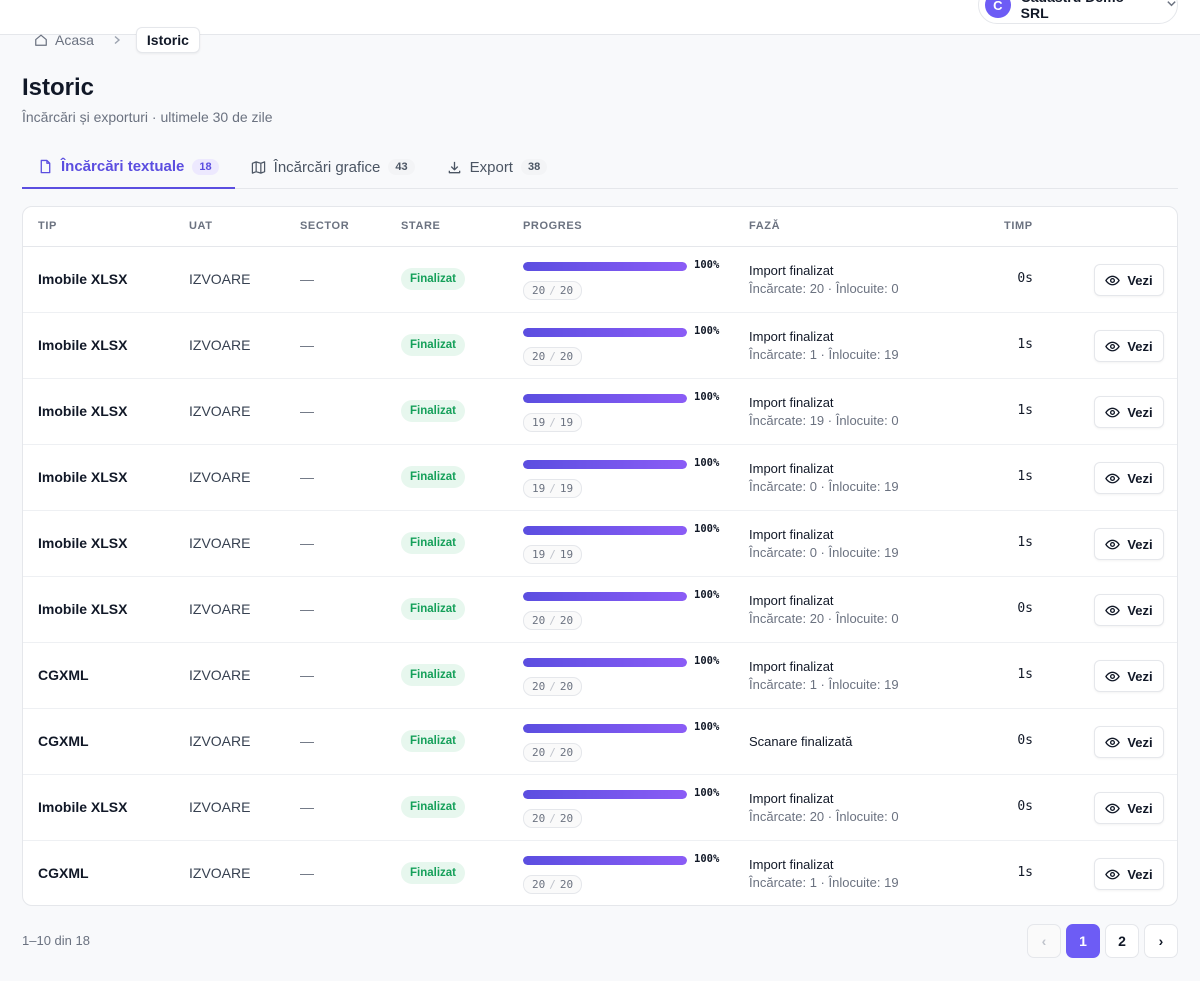  I want to click on tab-count: 18, so click(205, 166).